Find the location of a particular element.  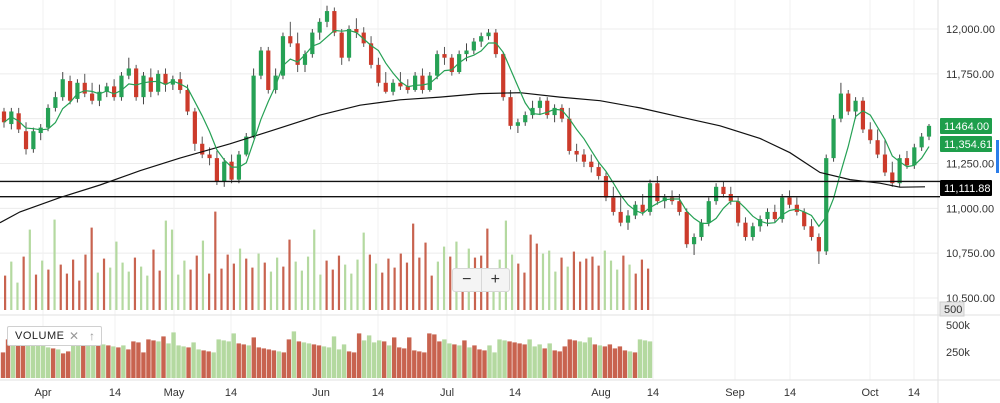

zoom-in-button: + is located at coordinates (495, 279).